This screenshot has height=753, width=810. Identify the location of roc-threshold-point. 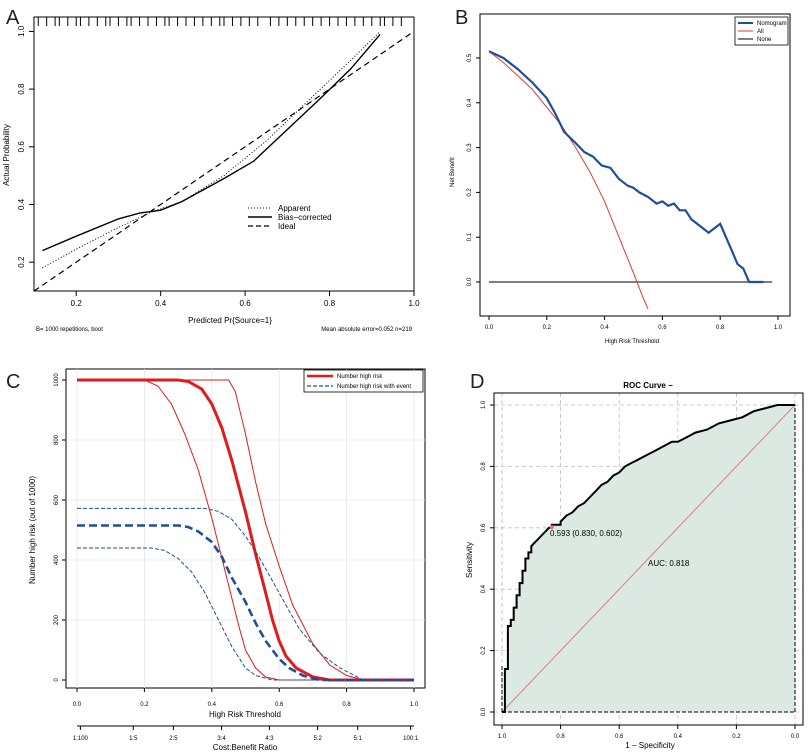
(551, 527).